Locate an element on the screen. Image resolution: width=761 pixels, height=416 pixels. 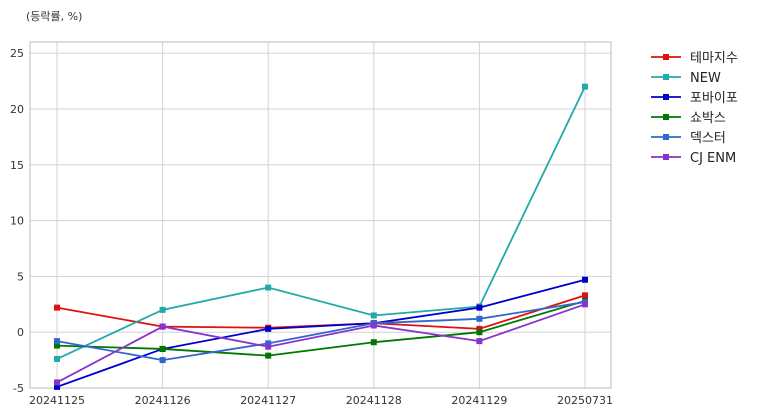
y-tick-label: 5 is located at coordinates (20, 276).